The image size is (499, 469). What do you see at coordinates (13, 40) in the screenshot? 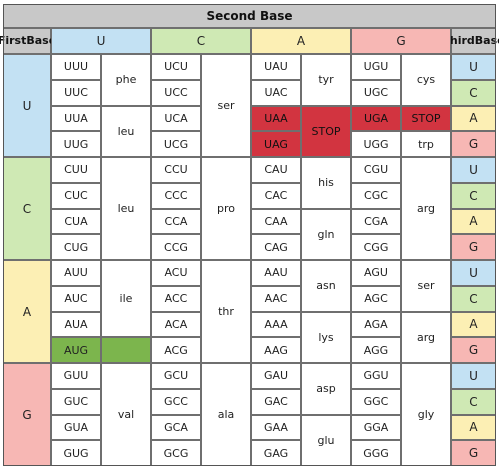
I see `first-base-label: First` at bounding box center [13, 40].